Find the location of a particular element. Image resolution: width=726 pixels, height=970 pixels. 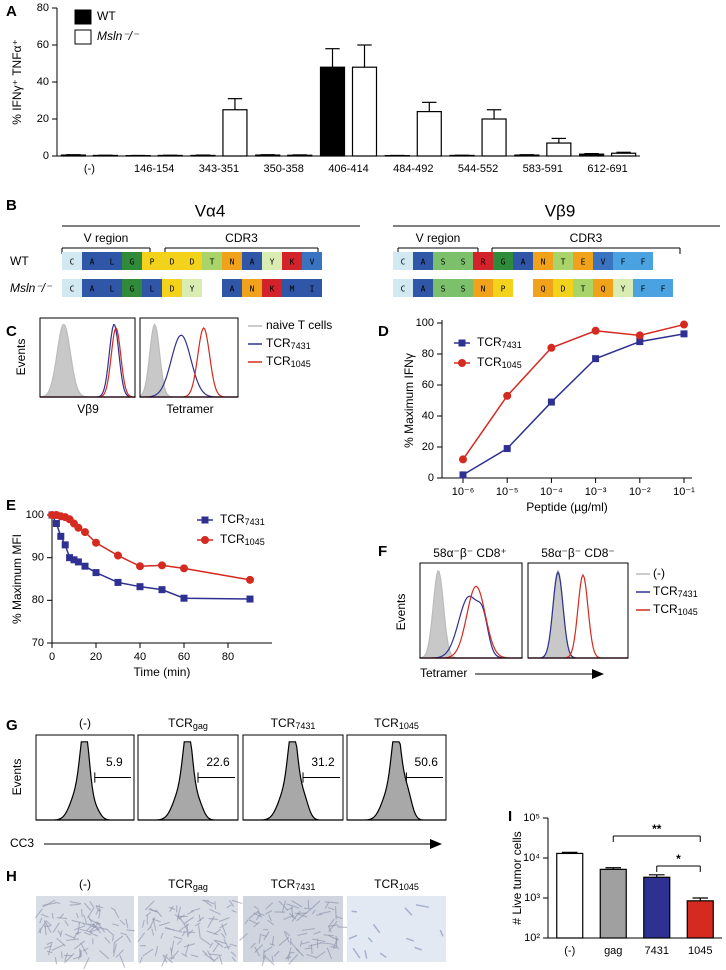

residue: I is located at coordinates (312, 289).